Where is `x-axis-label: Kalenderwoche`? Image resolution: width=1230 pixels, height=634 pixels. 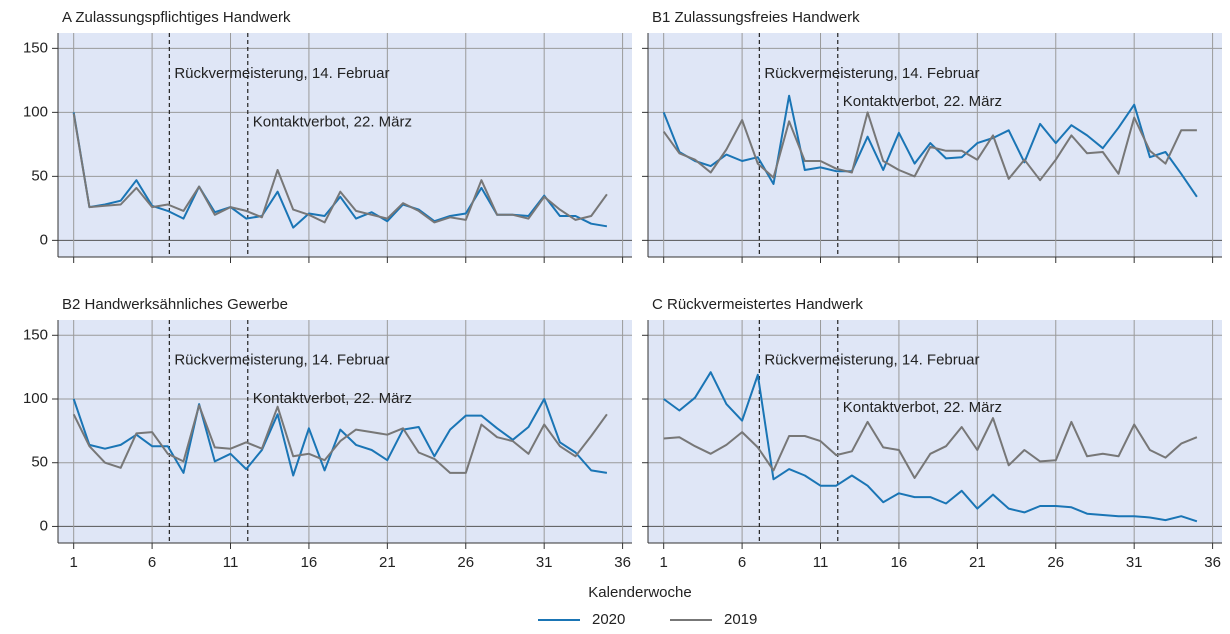
x-axis-label: Kalenderwoche is located at coordinates (639, 592).